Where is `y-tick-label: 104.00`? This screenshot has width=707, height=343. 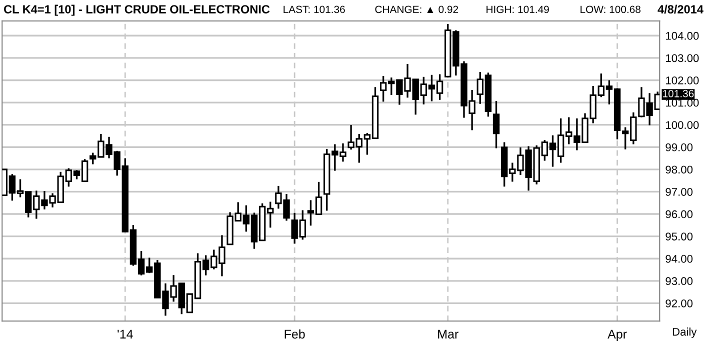
y-tick-label: 104.00 is located at coordinates (682, 36).